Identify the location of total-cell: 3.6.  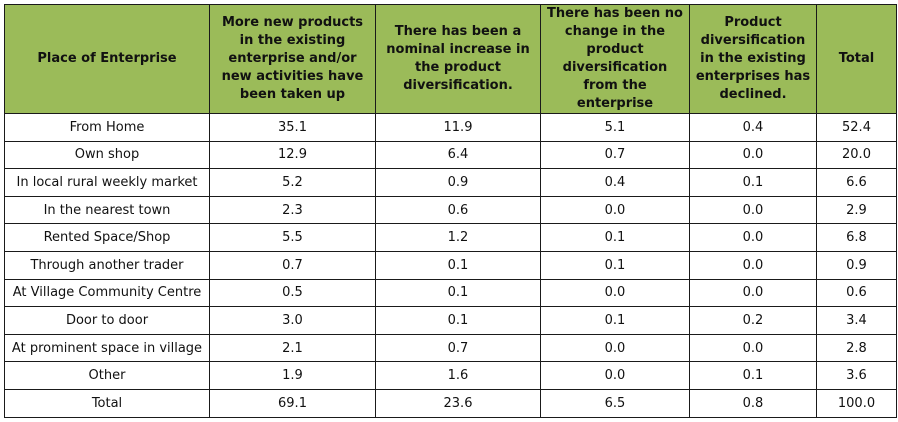
(856, 375).